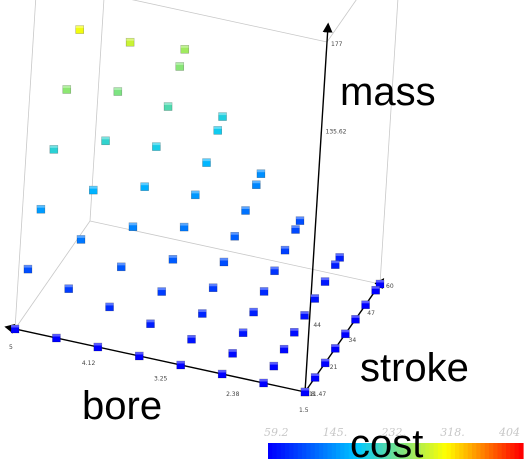  Describe the element at coordinates (336, 131) in the screenshot. I see `z-tick-label: 135.62` at that location.